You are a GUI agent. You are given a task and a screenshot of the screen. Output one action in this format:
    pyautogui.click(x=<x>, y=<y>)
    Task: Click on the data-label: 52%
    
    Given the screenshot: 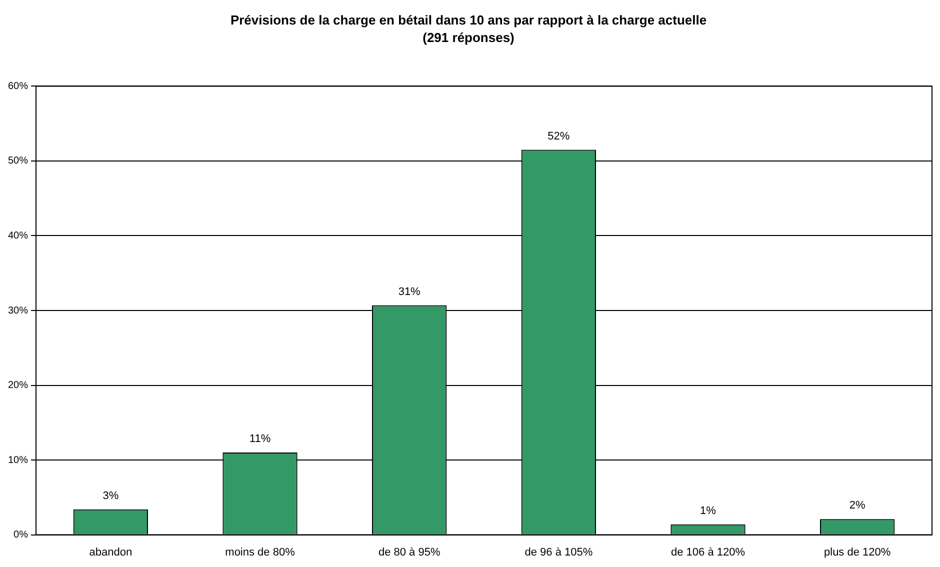 What is the action you would take?
    pyautogui.click(x=559, y=136)
    